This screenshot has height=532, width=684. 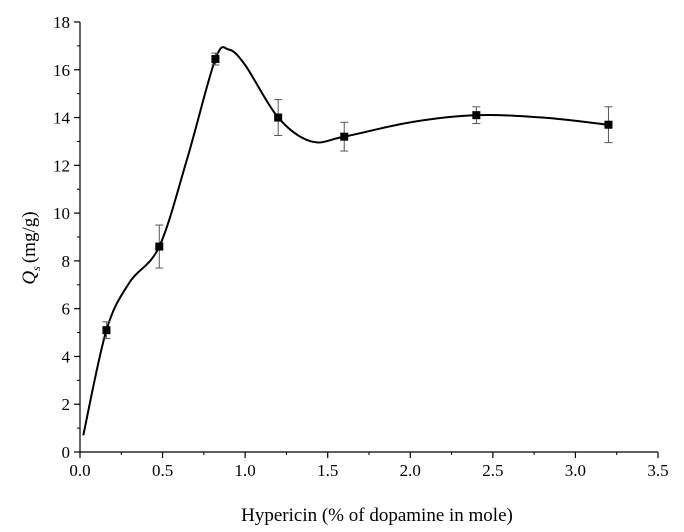 What do you see at coordinates (66, 261) in the screenshot?
I see `y-tick-label: 8` at bounding box center [66, 261].